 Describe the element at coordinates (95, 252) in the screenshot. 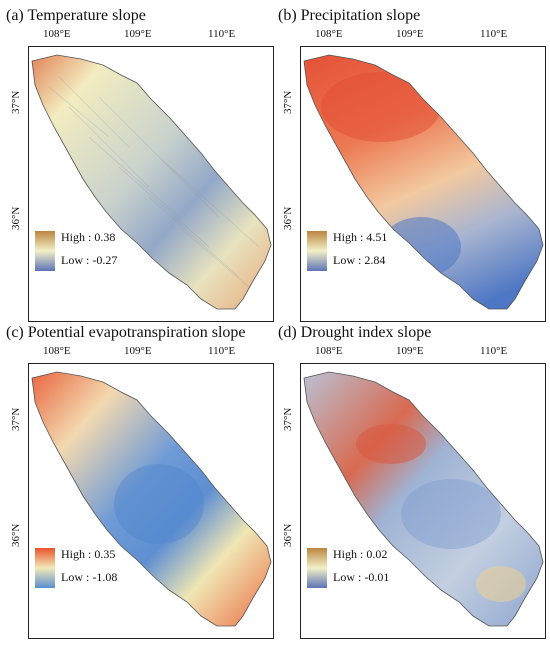

I see `legend: High : 0.38 Low : -0.27` at that location.